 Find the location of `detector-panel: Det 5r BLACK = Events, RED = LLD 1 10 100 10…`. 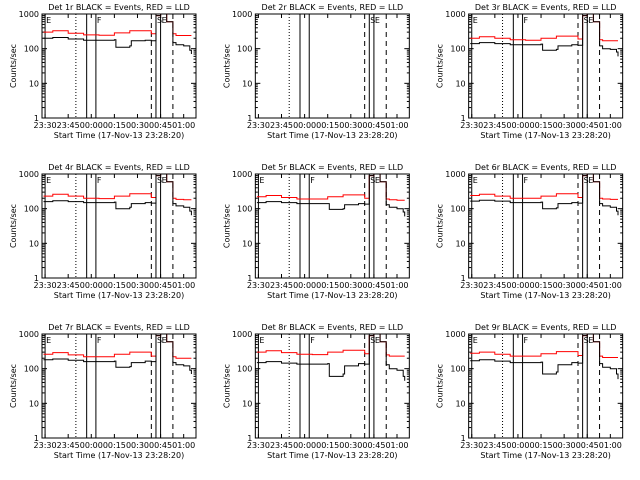

detector-panel: Det 5r BLACK = Events, RED = LLD 1 10 100 10… is located at coordinates (316, 231).